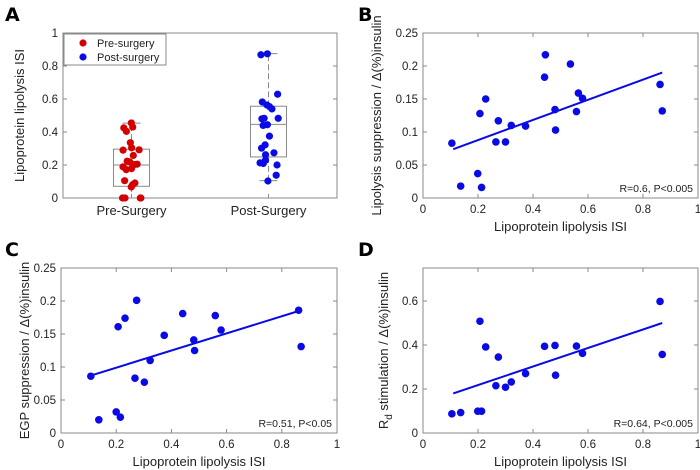 The image size is (700, 470). What do you see at coordinates (410, 67) in the screenshot?
I see `y-tick-label: 0.2` at bounding box center [410, 67].